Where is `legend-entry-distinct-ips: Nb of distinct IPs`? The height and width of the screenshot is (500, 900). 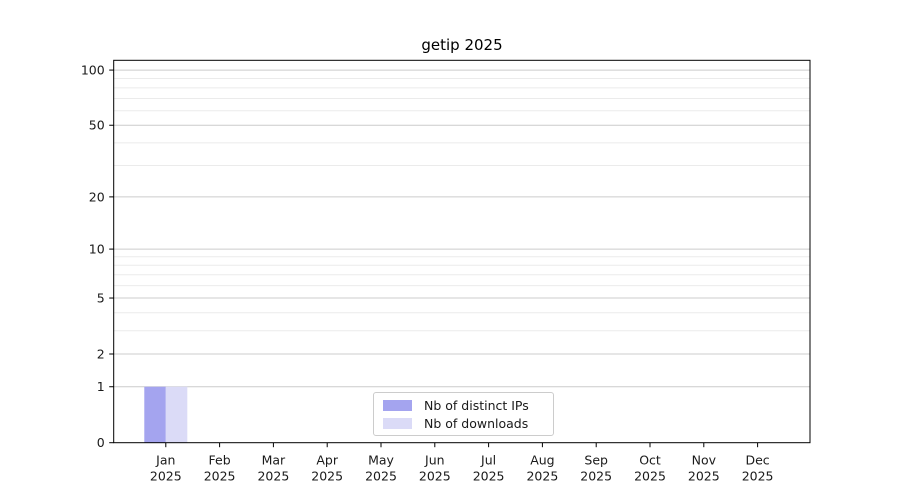 legend-entry-distinct-ips: Nb of distinct IPs is located at coordinates (463, 405).